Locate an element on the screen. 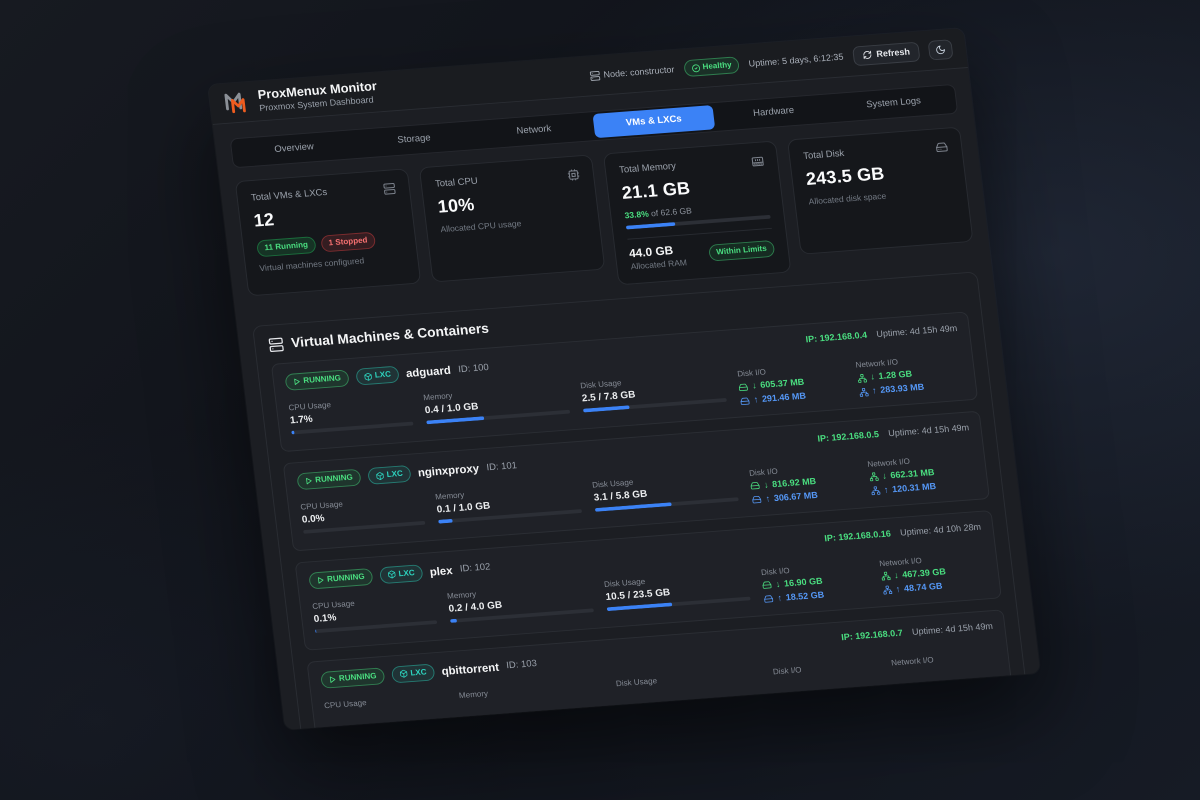 The width and height of the screenshot is (1200, 800). vm-ip: IP: 192.168.0.7 is located at coordinates (872, 635).